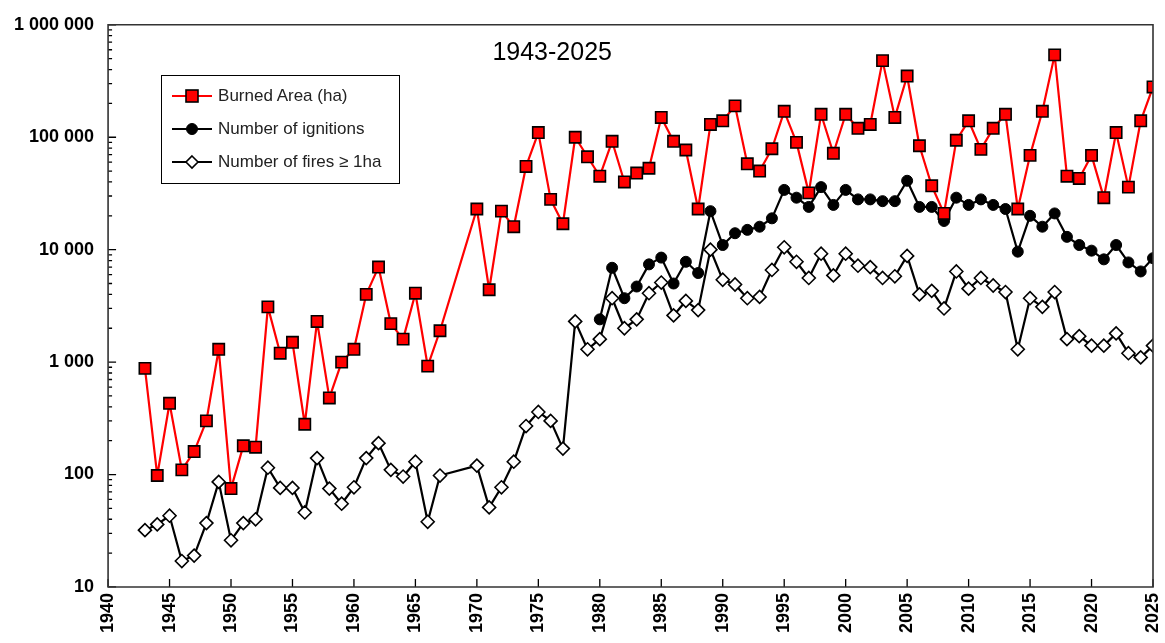 The height and width of the screenshot is (643, 1165). Describe the element at coordinates (72, 361) in the screenshot. I see `y-tick-label: 1 000` at that location.